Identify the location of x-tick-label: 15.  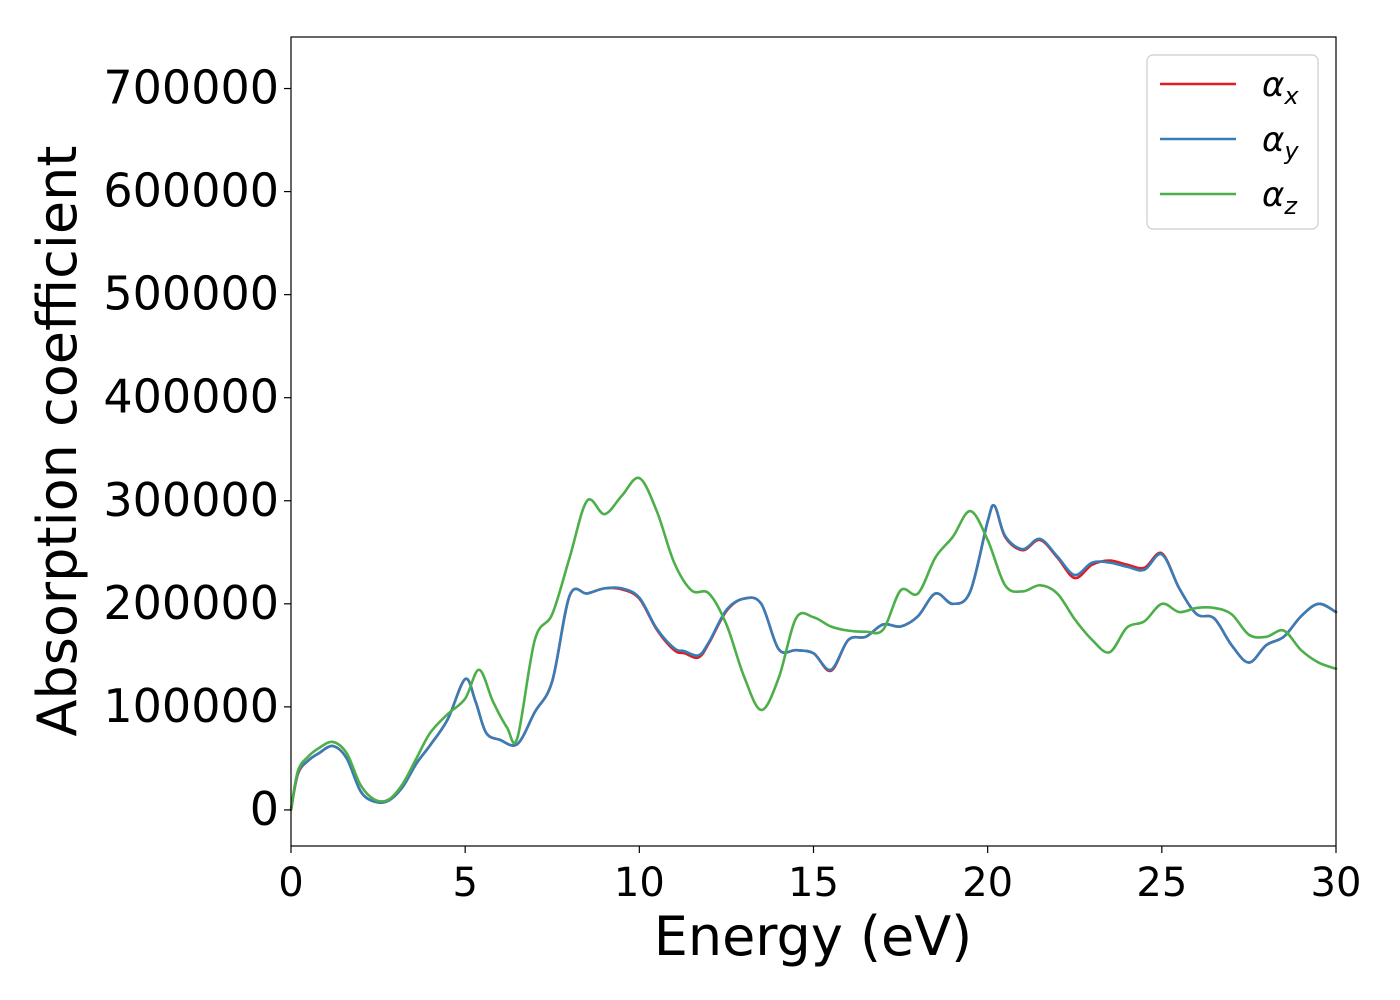
(813, 883).